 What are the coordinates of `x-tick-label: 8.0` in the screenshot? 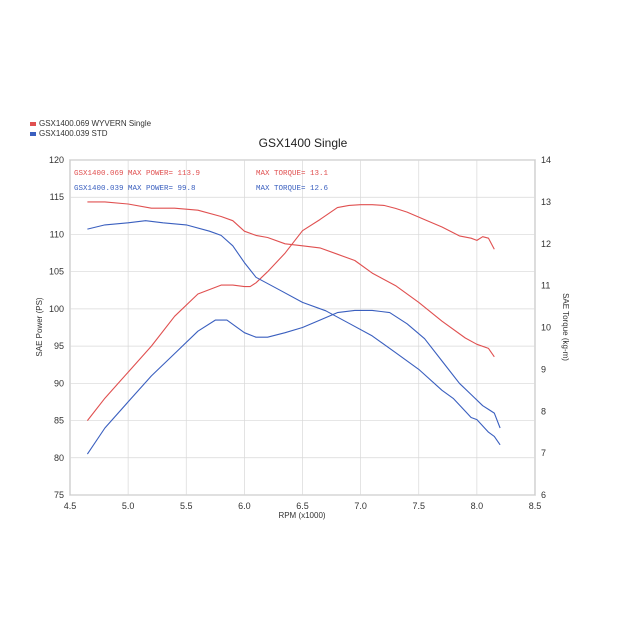 It's located at (477, 506).